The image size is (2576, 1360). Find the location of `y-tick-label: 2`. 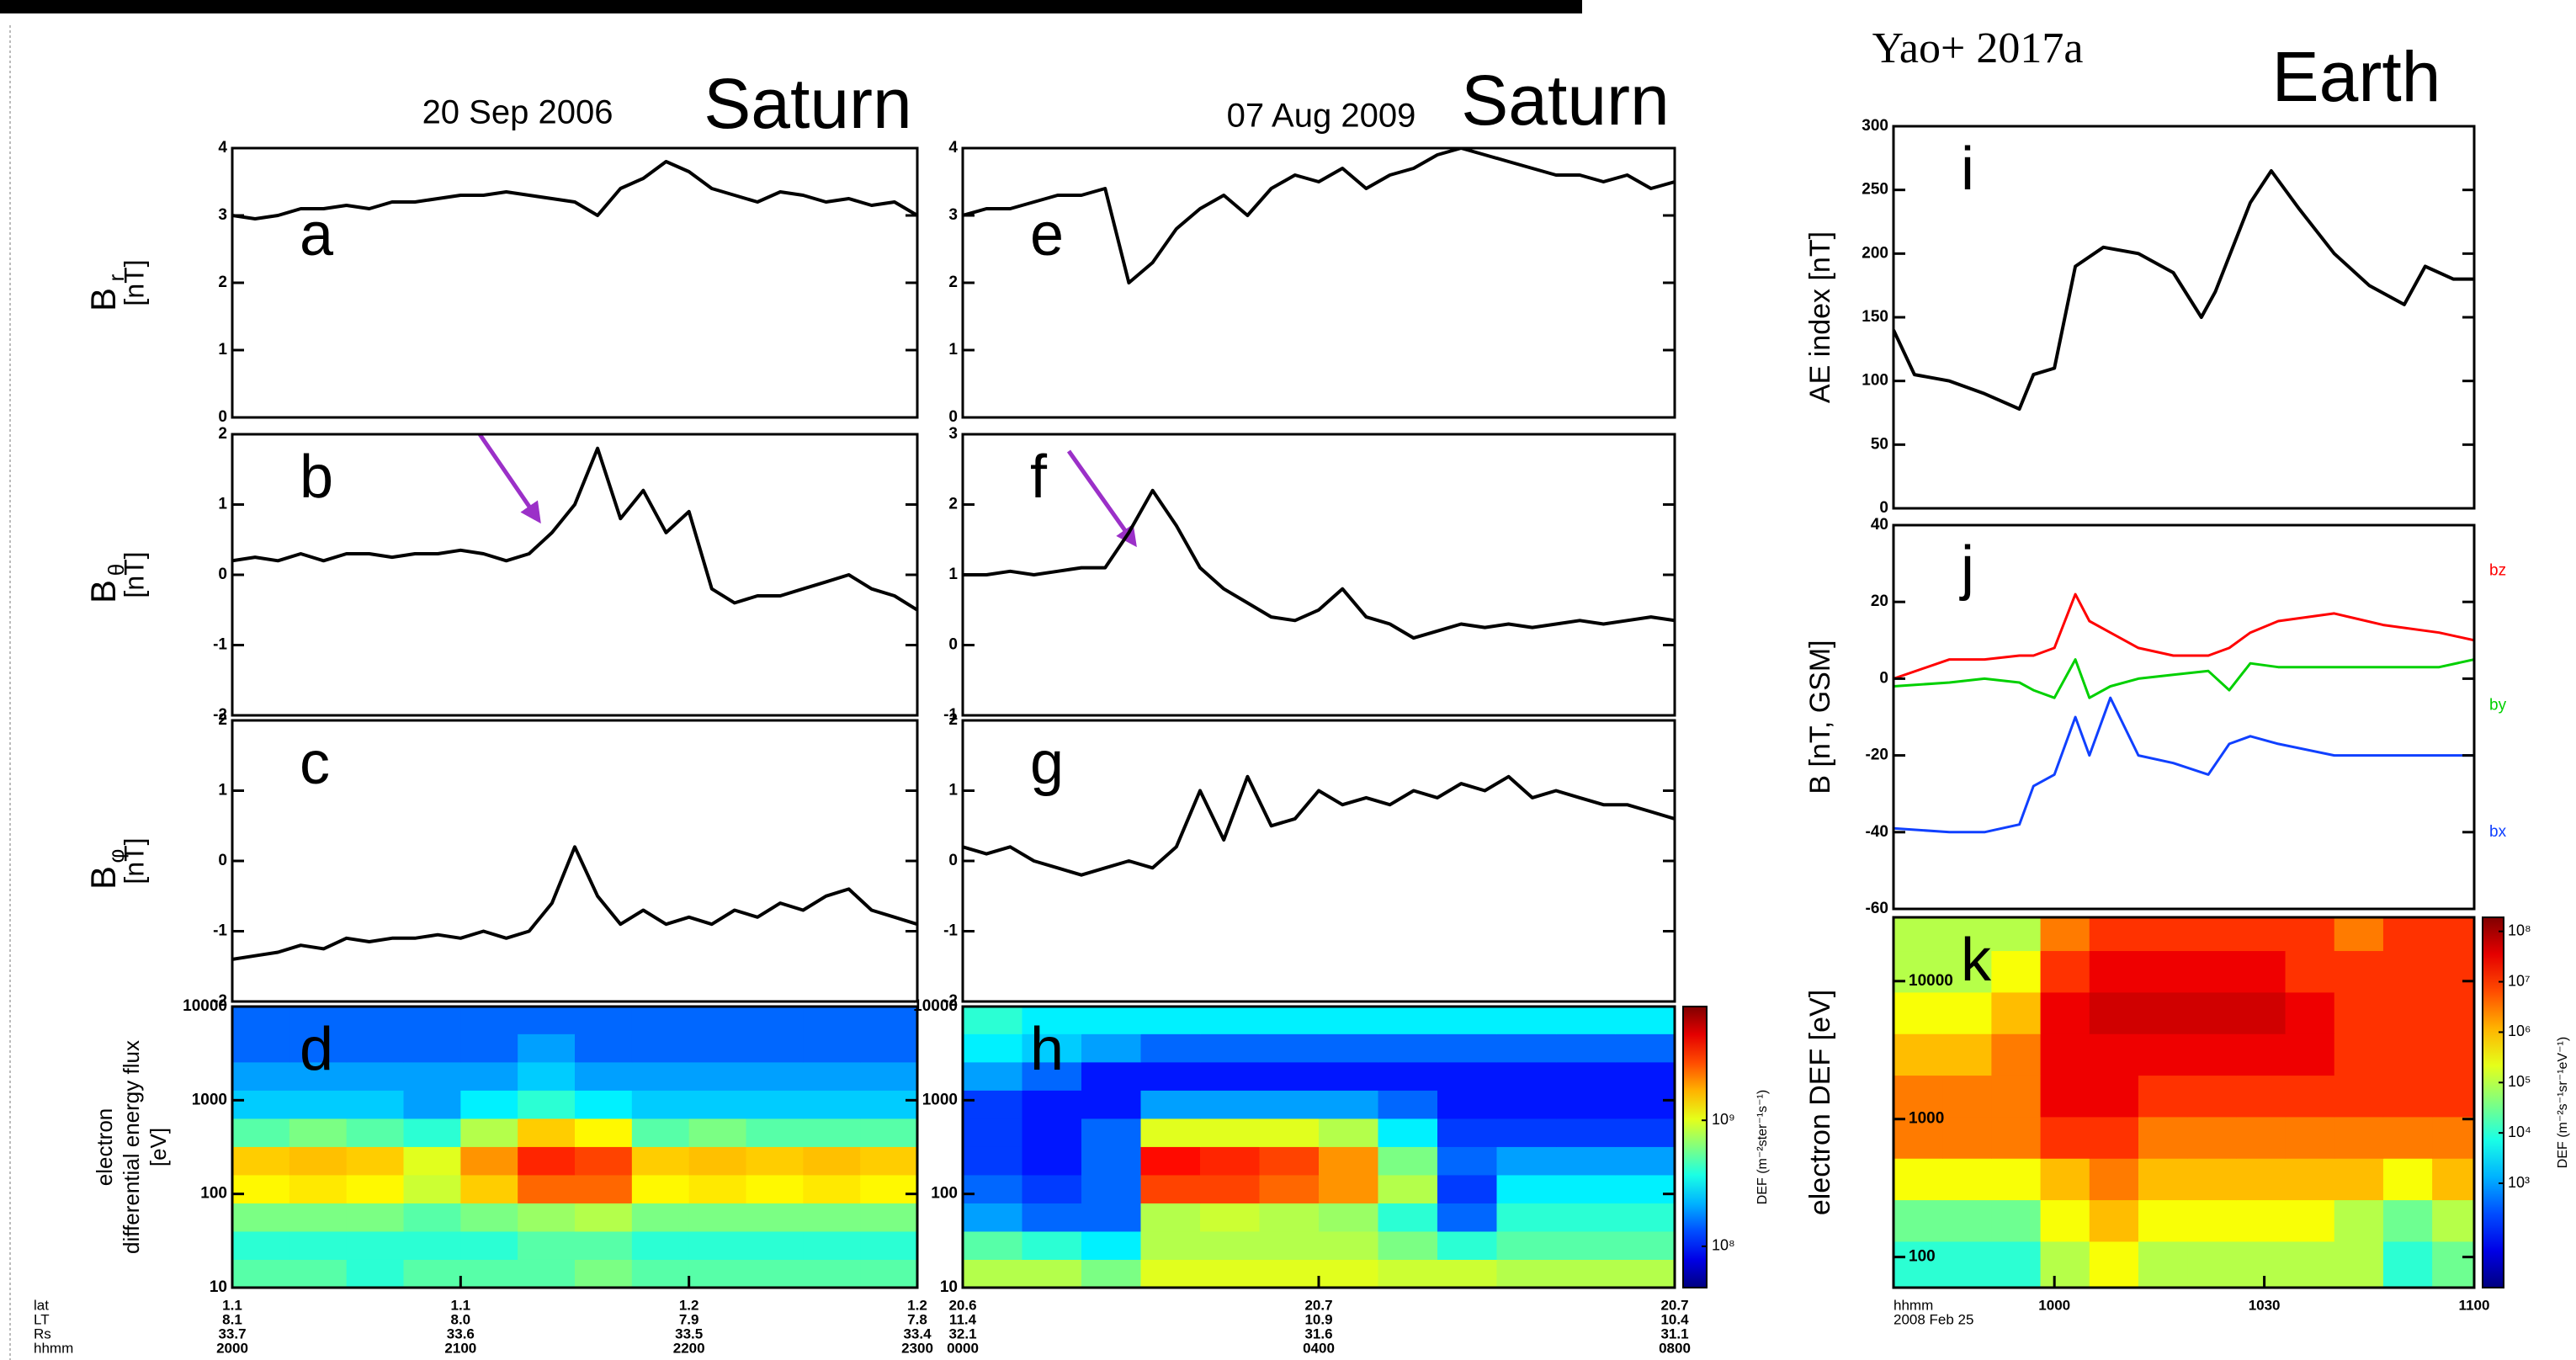

y-tick-label: 2 is located at coordinates (223, 282).